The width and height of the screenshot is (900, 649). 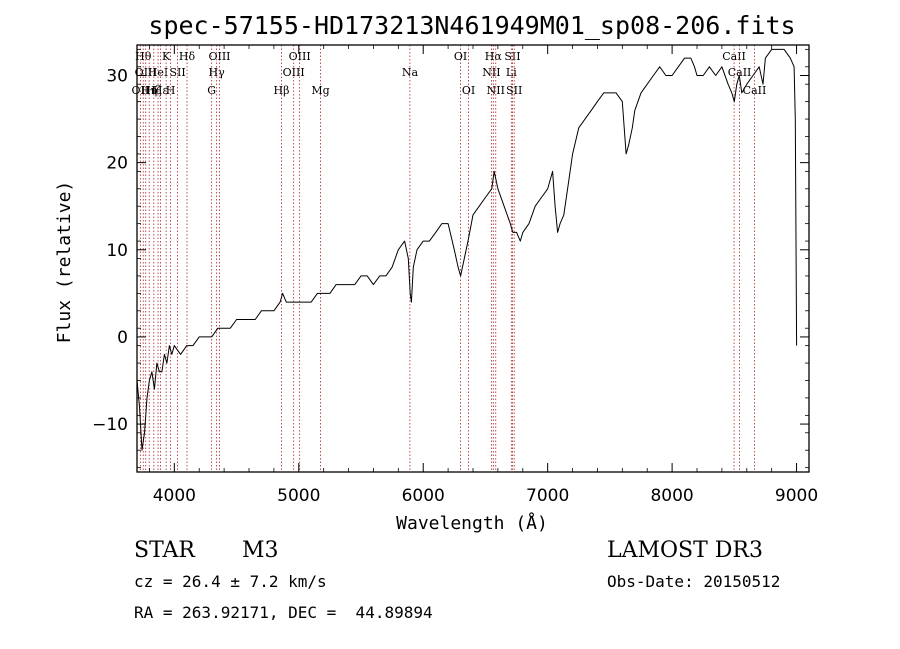 What do you see at coordinates (158, 72) in the screenshot?
I see `line-label-5: HeI` at bounding box center [158, 72].